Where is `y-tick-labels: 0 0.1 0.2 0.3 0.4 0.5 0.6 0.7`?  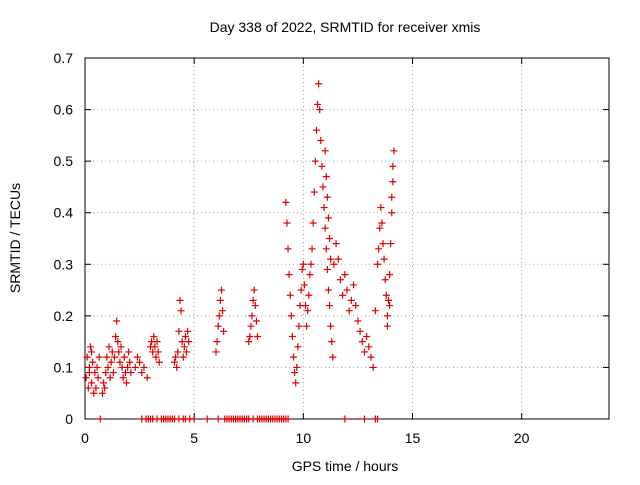
y-tick-labels: 0 0.1 0.2 0.3 0.4 0.5 0.6 0.7 is located at coordinates (64, 238).